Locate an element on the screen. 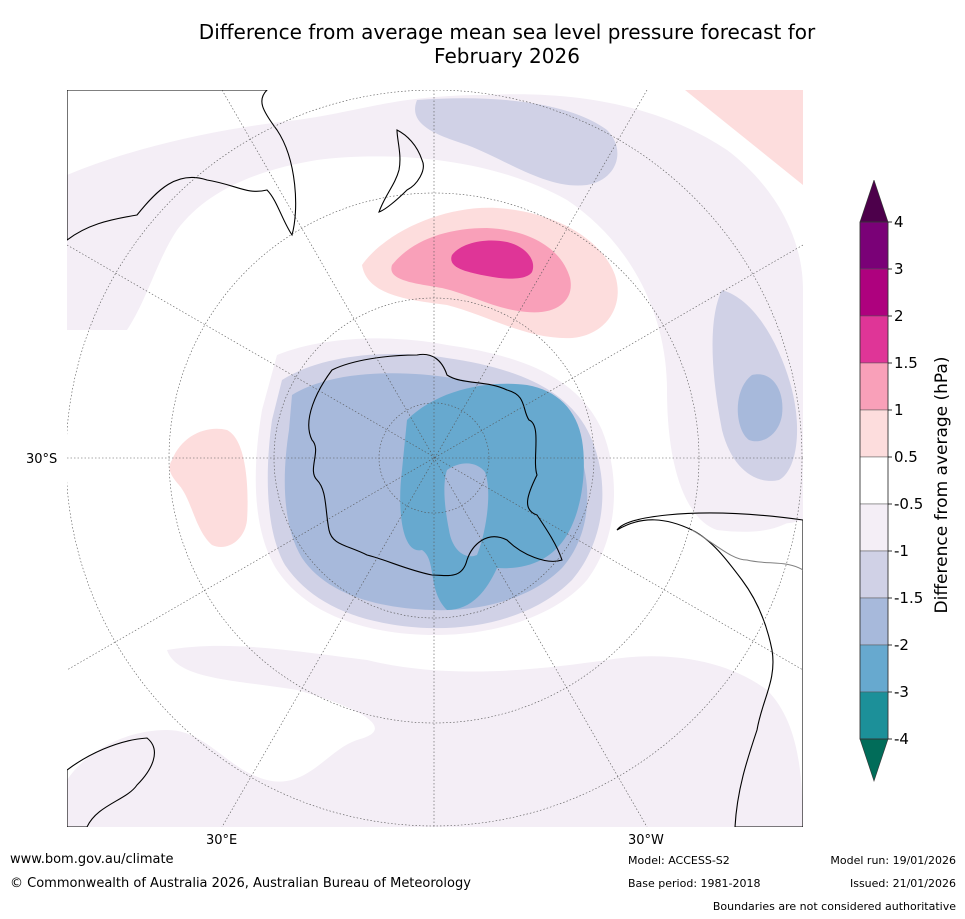 This screenshot has width=965, height=919. colorbar-tick-label-5: 0.5 is located at coordinates (906, 457).